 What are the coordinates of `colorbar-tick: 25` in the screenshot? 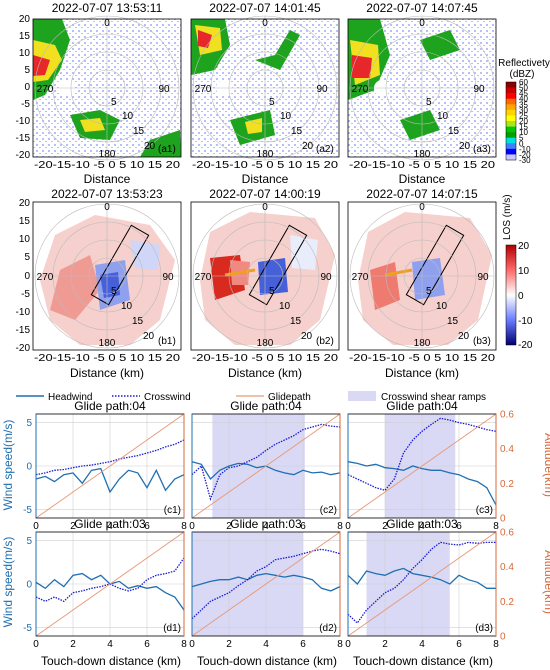 It's located at (523, 115).